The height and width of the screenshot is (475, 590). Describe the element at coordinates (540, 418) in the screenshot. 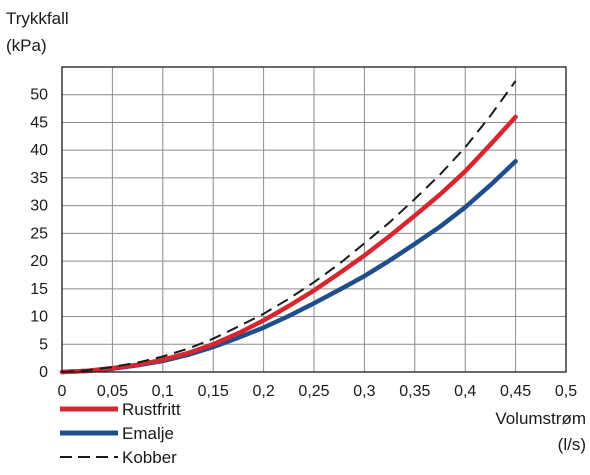

I see `x-axis-label-line1: Volumstrøm` at that location.